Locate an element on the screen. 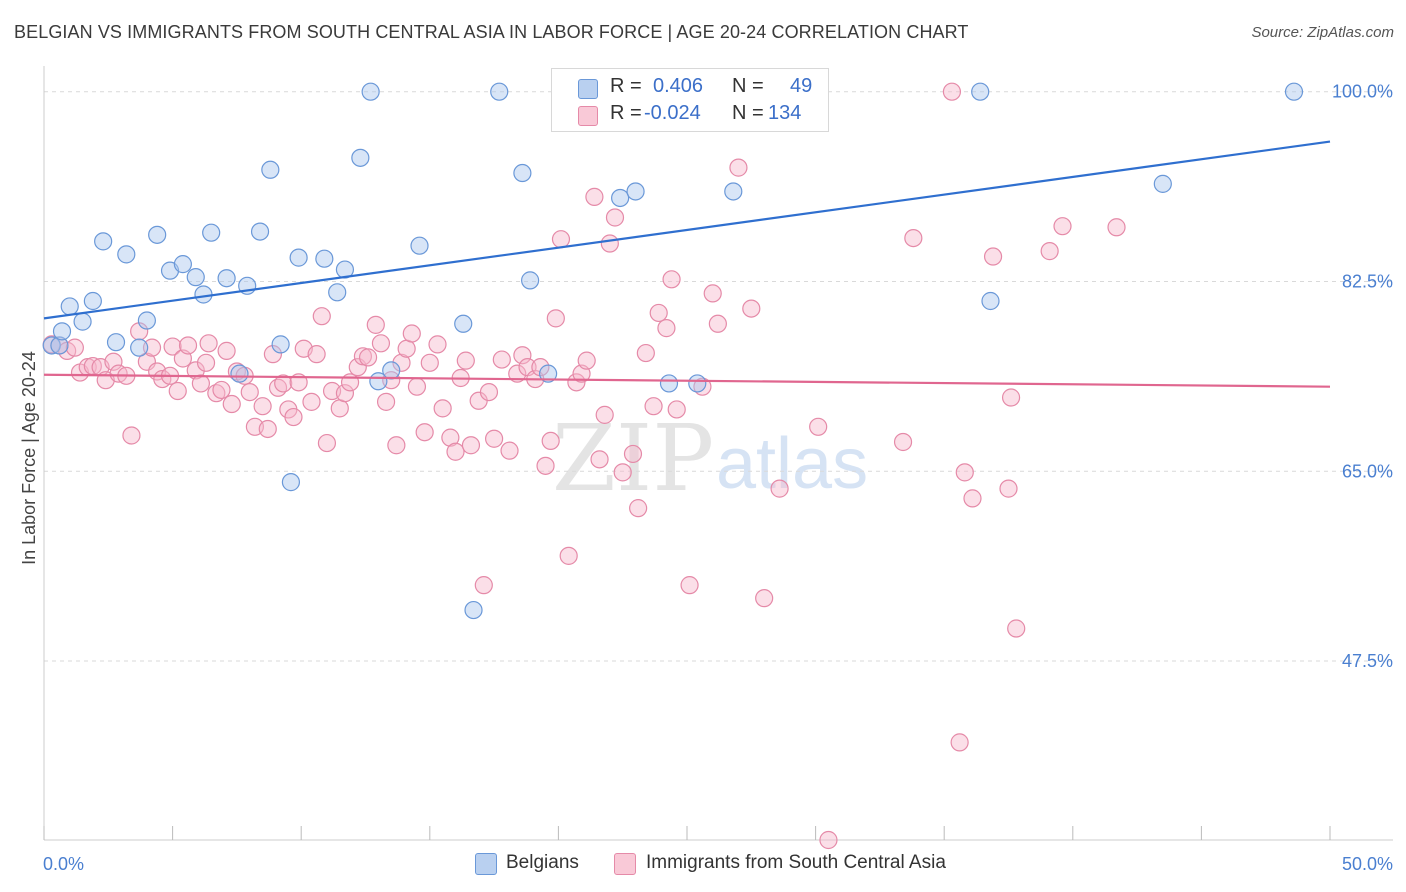 This screenshot has width=1406, height=892. watermark-zip: ZIP is located at coordinates (633, 458).